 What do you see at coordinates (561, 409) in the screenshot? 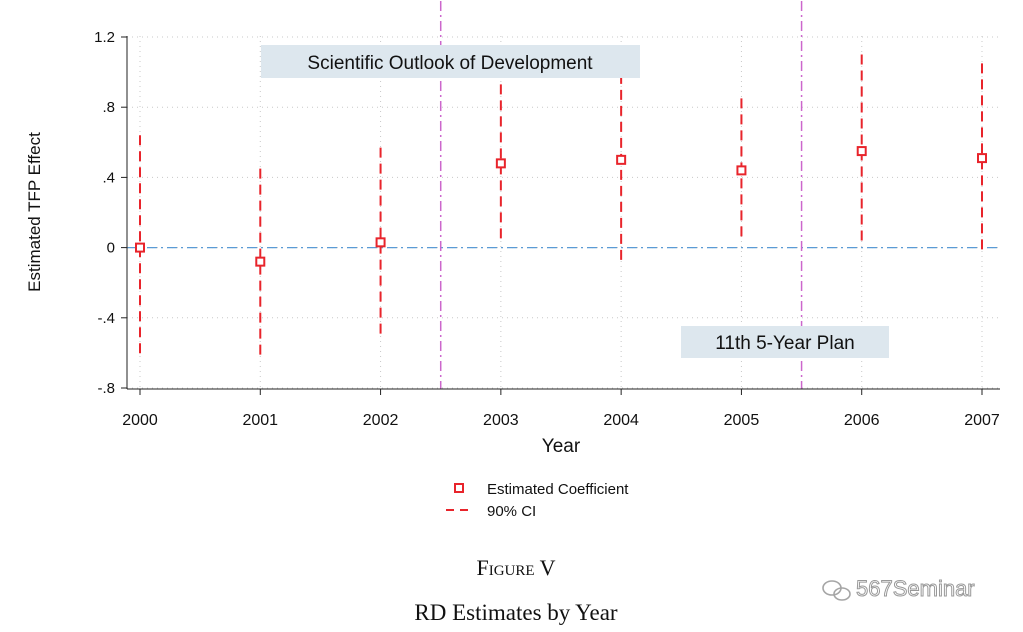
I see `x-ticks: 2000 2001 2002 2003 2004 2005 2006 2007` at bounding box center [561, 409].